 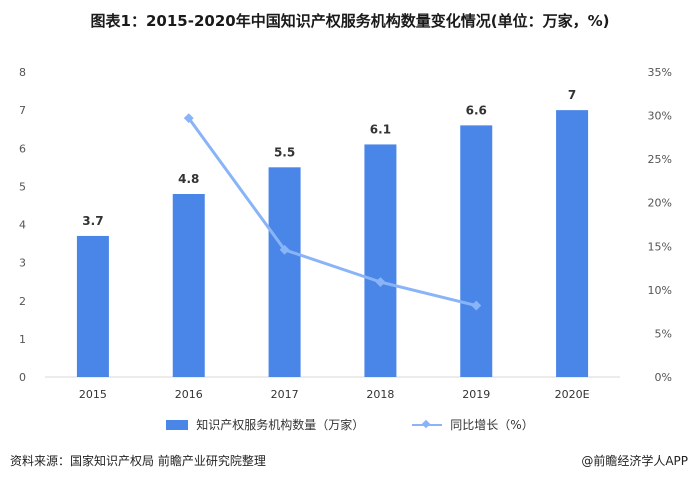 What do you see at coordinates (492, 425) in the screenshot?
I see `legend-line-label: 同比增长（%）` at bounding box center [492, 425].